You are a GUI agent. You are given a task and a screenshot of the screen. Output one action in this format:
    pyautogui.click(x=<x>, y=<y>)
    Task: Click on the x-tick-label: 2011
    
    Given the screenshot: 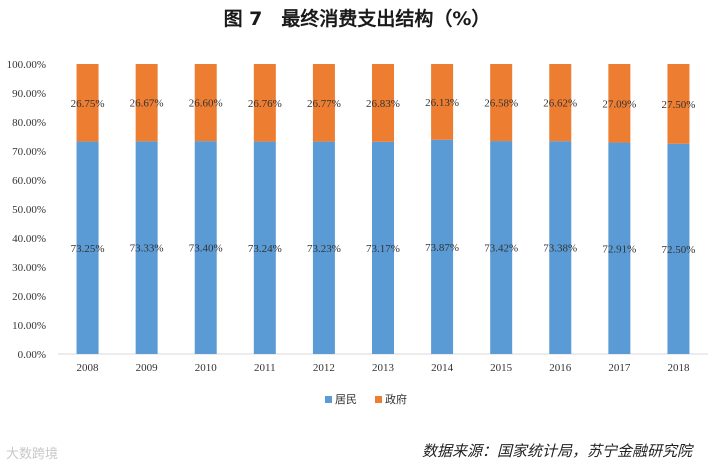 What is the action you would take?
    pyautogui.click(x=265, y=368)
    